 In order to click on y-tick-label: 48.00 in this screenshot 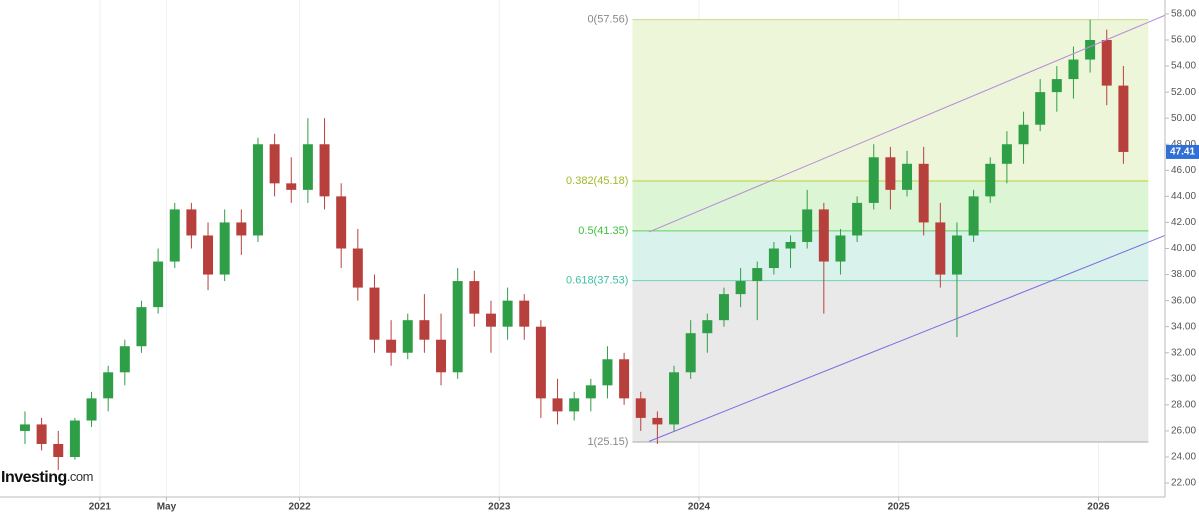, I will do `click(1183, 144)`.